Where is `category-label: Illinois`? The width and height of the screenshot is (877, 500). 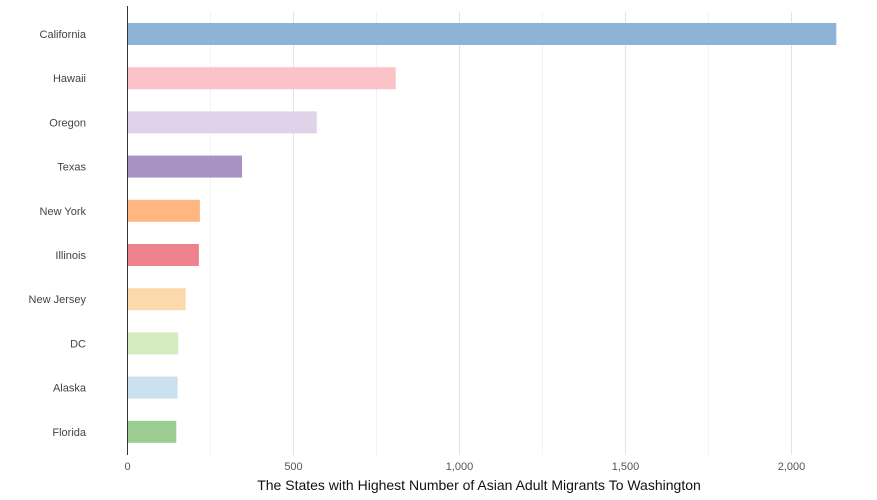 category-label: Illinois is located at coordinates (70, 256).